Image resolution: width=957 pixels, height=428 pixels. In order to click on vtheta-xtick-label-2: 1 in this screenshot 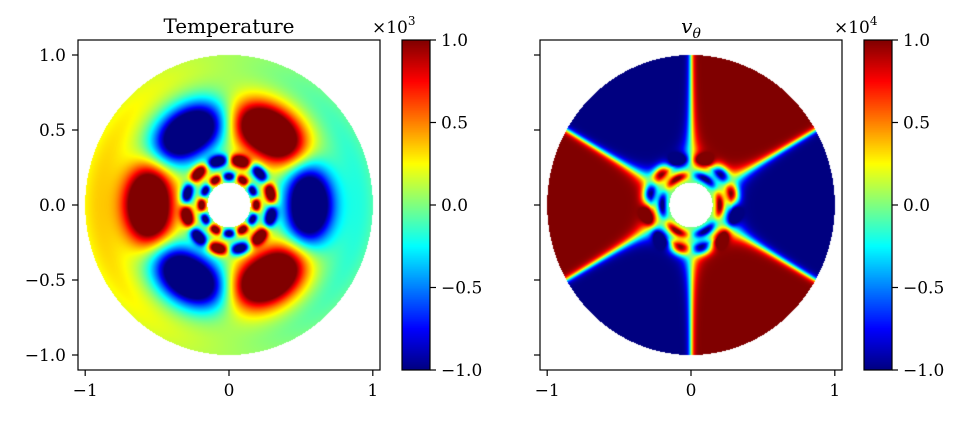, I will do `click(834, 391)`.